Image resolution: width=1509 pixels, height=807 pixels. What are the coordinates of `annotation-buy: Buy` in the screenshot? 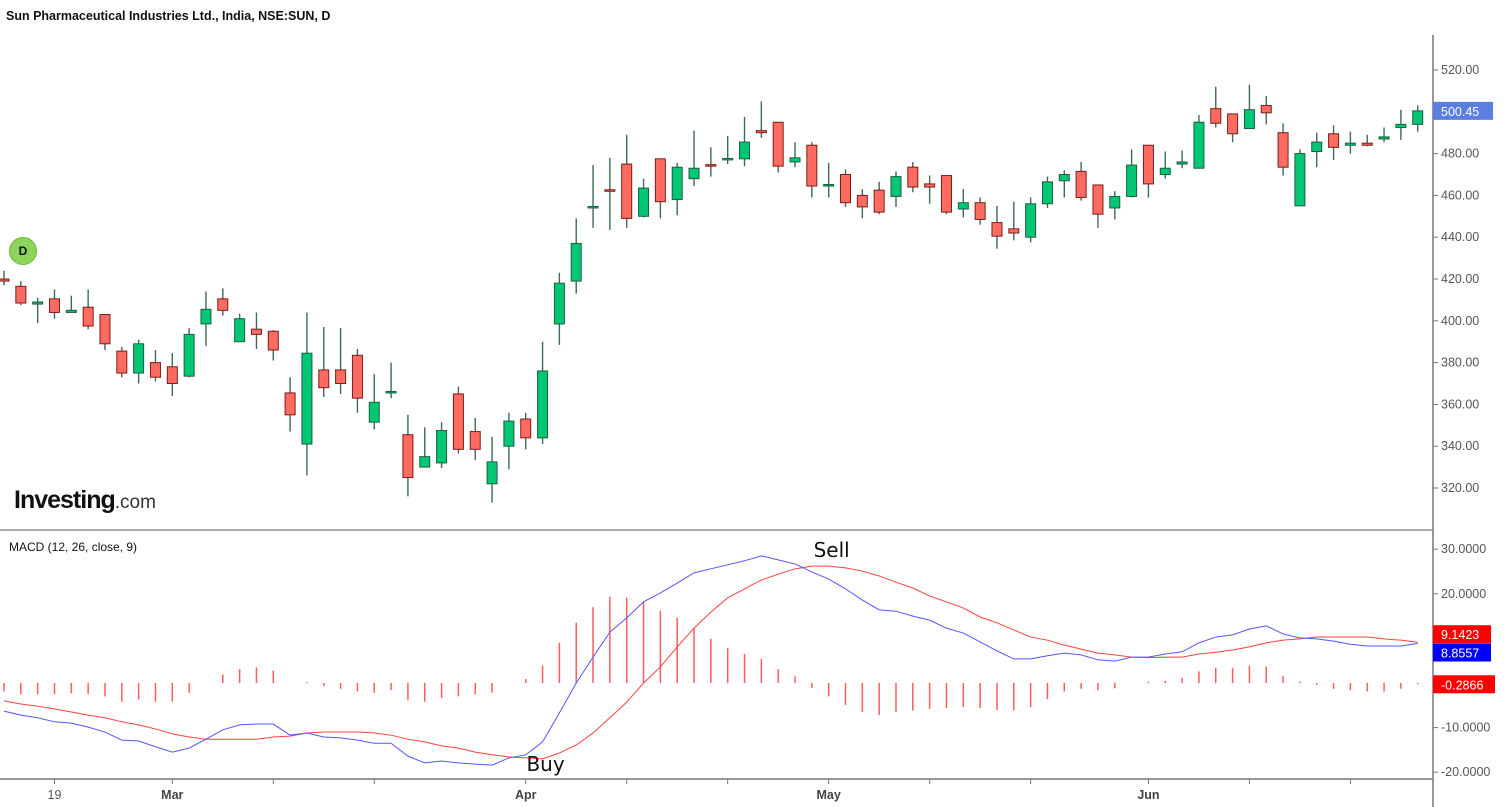 It's located at (545, 764).